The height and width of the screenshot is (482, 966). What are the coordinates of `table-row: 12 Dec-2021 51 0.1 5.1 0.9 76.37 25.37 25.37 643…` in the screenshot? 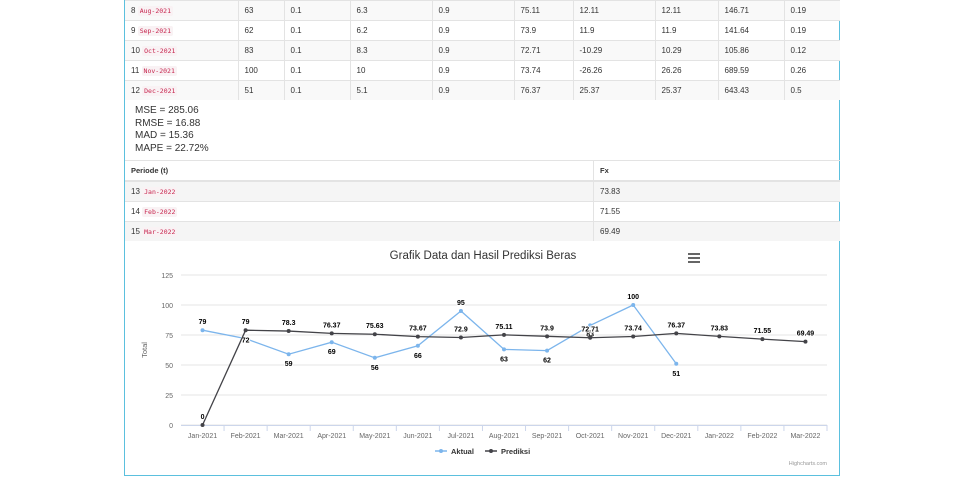 It's located at (482, 90).